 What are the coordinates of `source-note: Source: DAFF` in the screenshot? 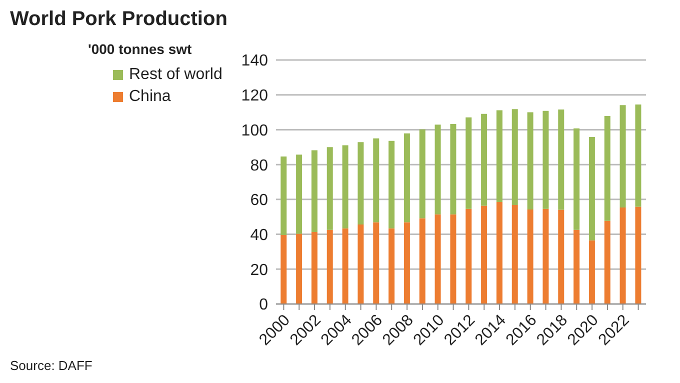 It's located at (51, 365).